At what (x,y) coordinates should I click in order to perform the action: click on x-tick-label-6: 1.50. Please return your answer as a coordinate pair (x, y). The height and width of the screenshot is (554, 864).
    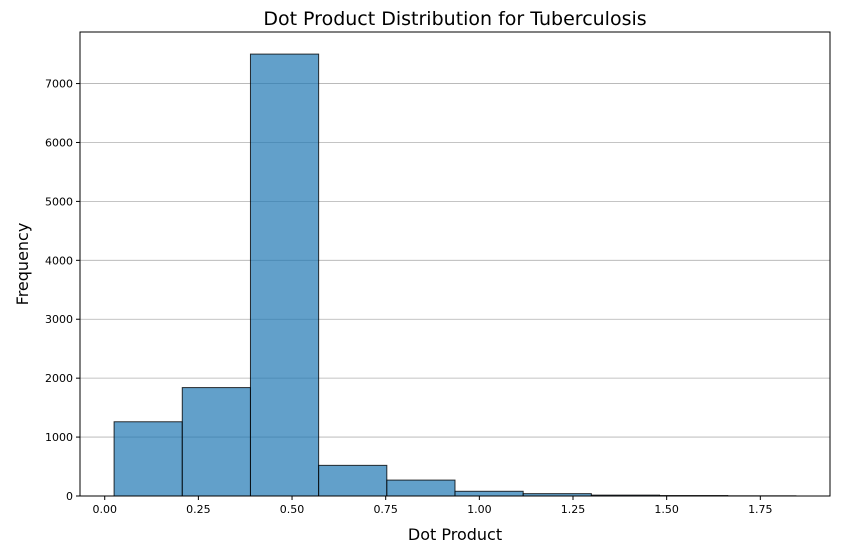
    Looking at the image, I should click on (666, 509).